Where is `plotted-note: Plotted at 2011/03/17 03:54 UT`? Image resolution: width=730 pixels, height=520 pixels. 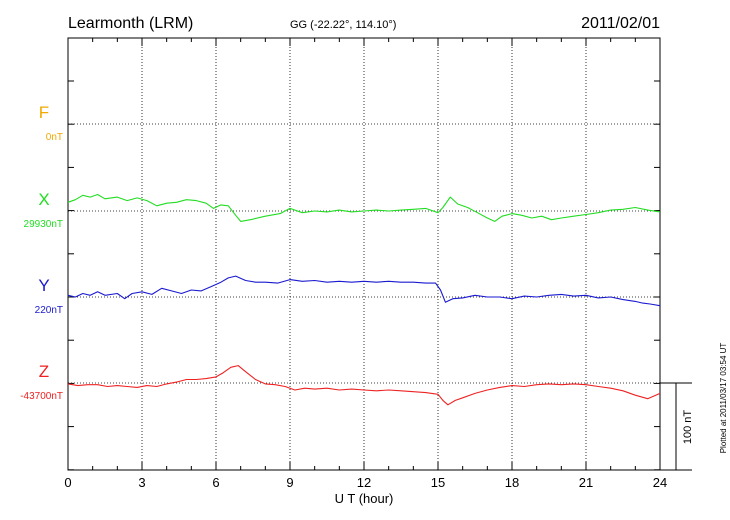 plotted-note: Plotted at 2011/03/17 03:54 UT is located at coordinates (723, 398).